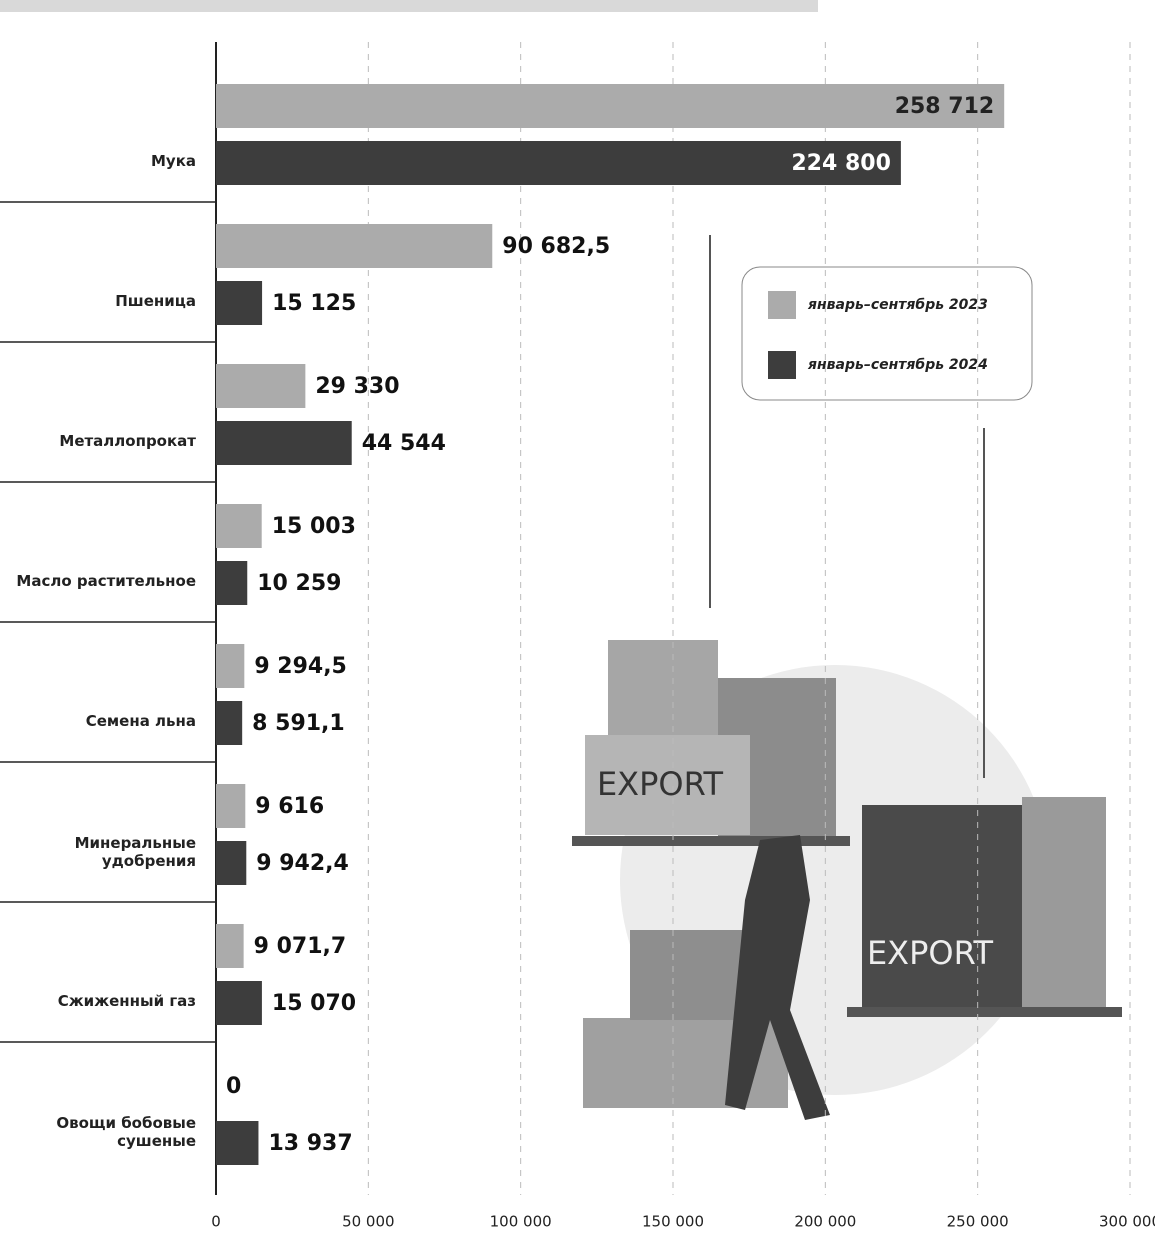 The height and width of the screenshot is (1236, 1155). Describe the element at coordinates (126, 1132) in the screenshot. I see `category-label: Овощи бобовые сушеные` at that location.